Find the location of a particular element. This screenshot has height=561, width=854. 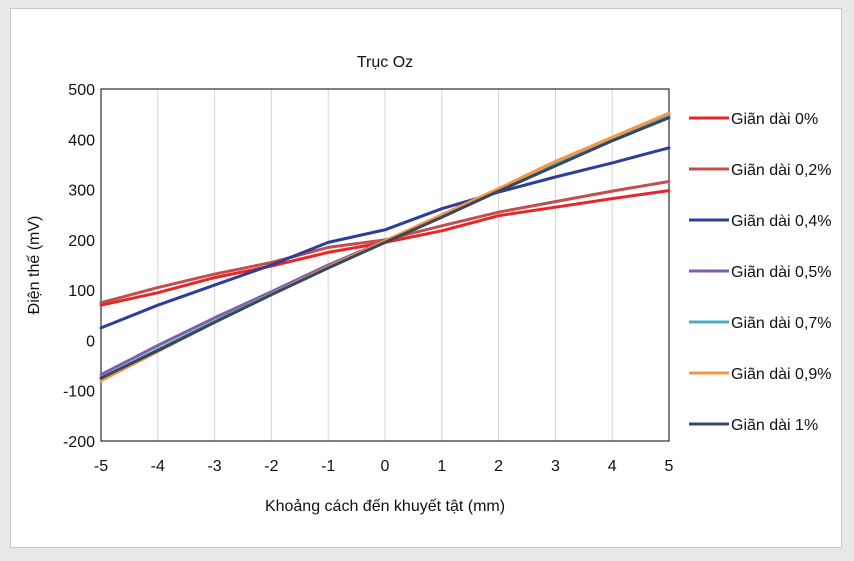

x-axis-label: Khoảng cách đến khuyết tật (mm) is located at coordinates (385, 506).